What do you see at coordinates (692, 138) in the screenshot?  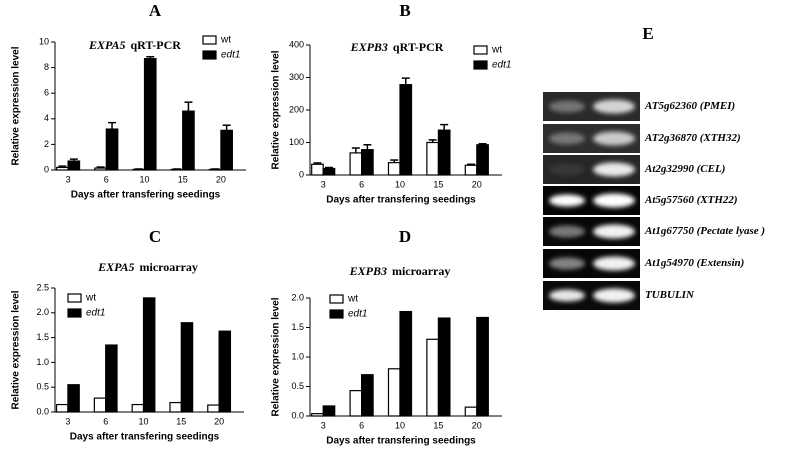 I see `gene-label: AT2g36870 (XTH32)` at bounding box center [692, 138].